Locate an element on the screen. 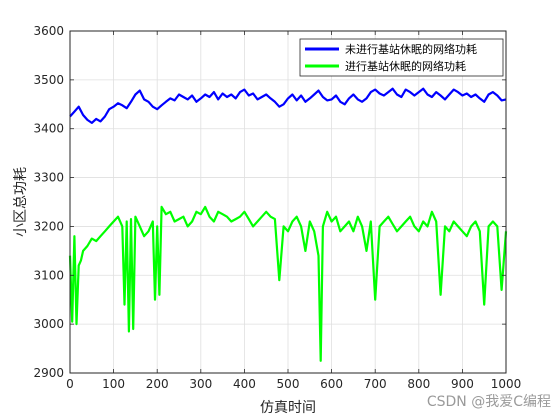 The height and width of the screenshot is (417, 555). legend: 未进行基站休眠的网络功耗 进行基站休眠的网络功耗 is located at coordinates (401, 57).